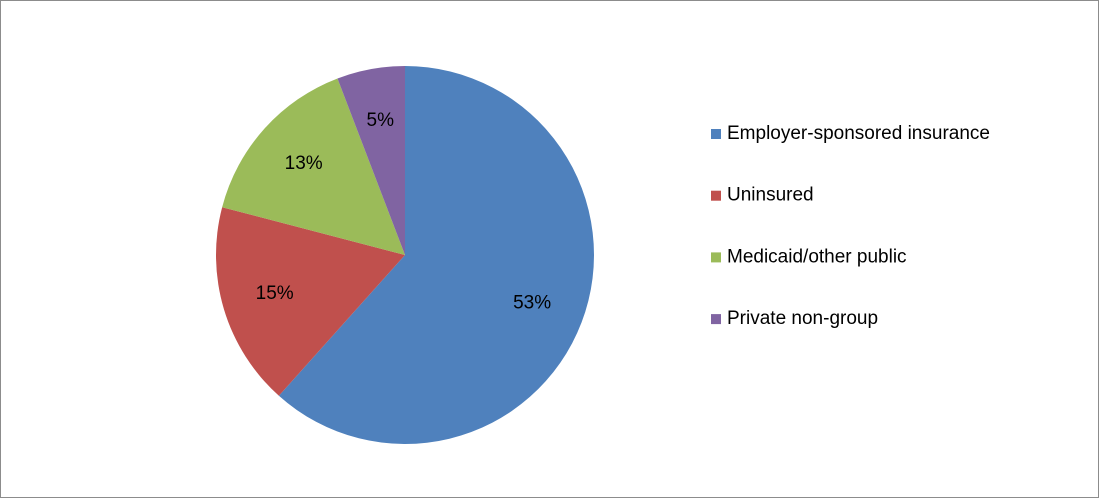 The width and height of the screenshot is (1099, 498). What do you see at coordinates (817, 256) in the screenshot?
I see `legend-label: Medicaid/other public` at bounding box center [817, 256].